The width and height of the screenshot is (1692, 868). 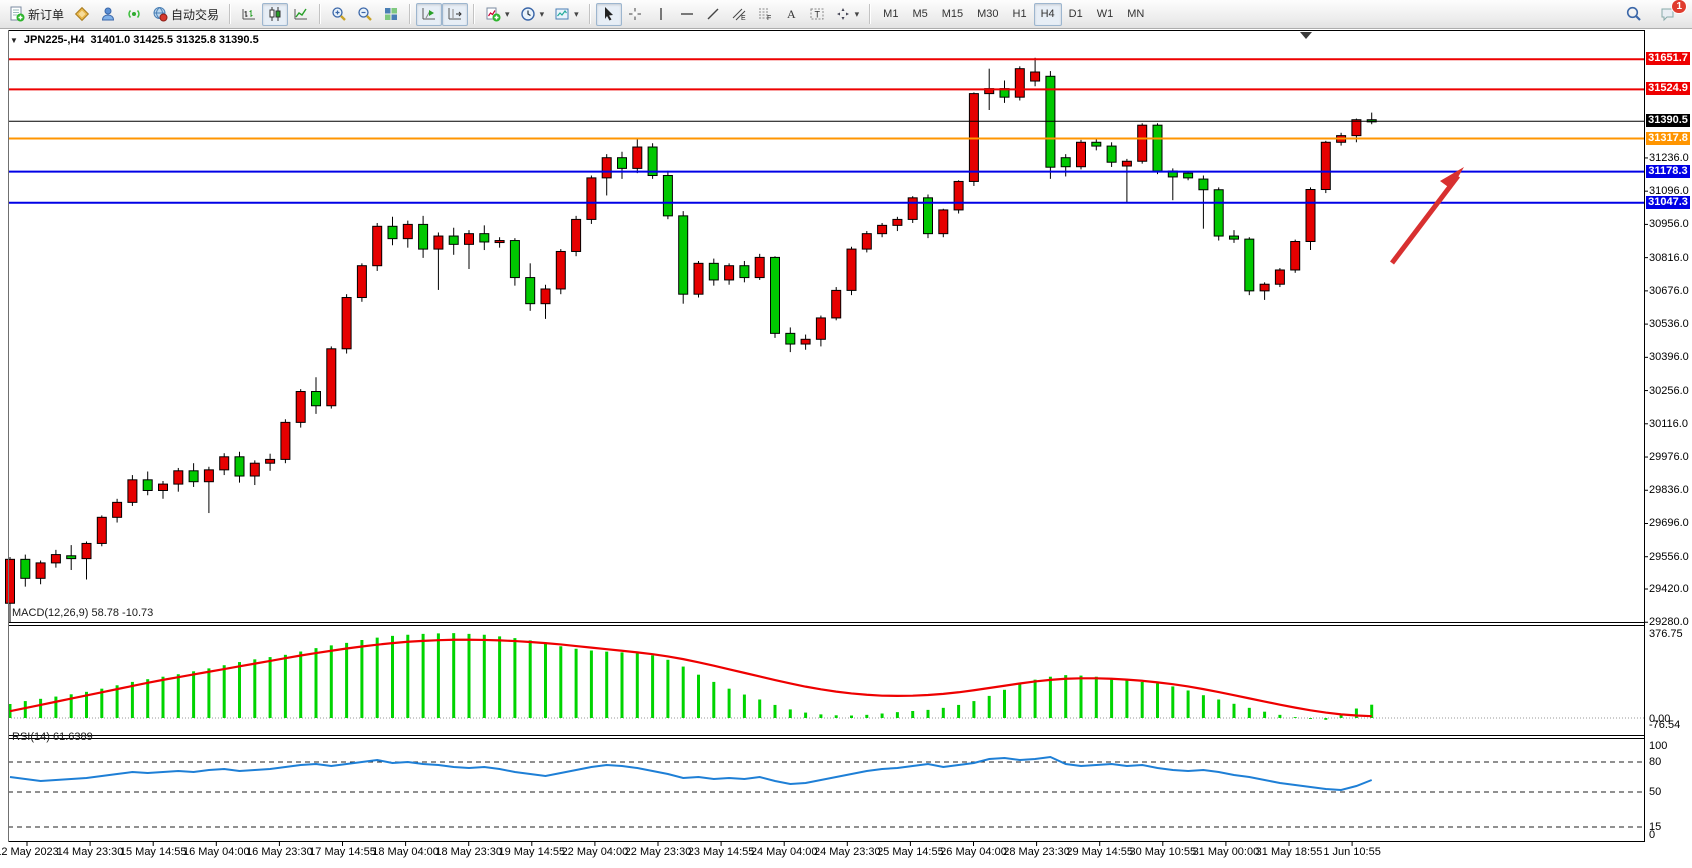 What do you see at coordinates (497, 14) in the screenshot?
I see `indicators-button: ▾` at bounding box center [497, 14].